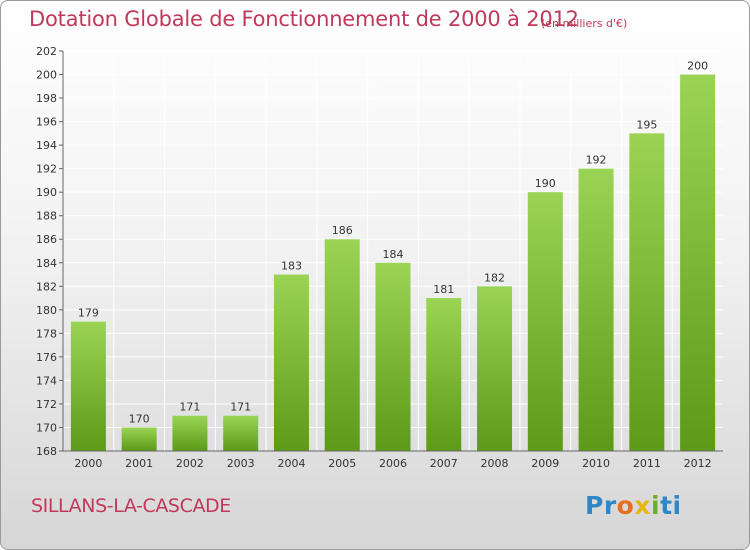  What do you see at coordinates (46, 75) in the screenshot?
I see `y-tick-label: 200` at bounding box center [46, 75].